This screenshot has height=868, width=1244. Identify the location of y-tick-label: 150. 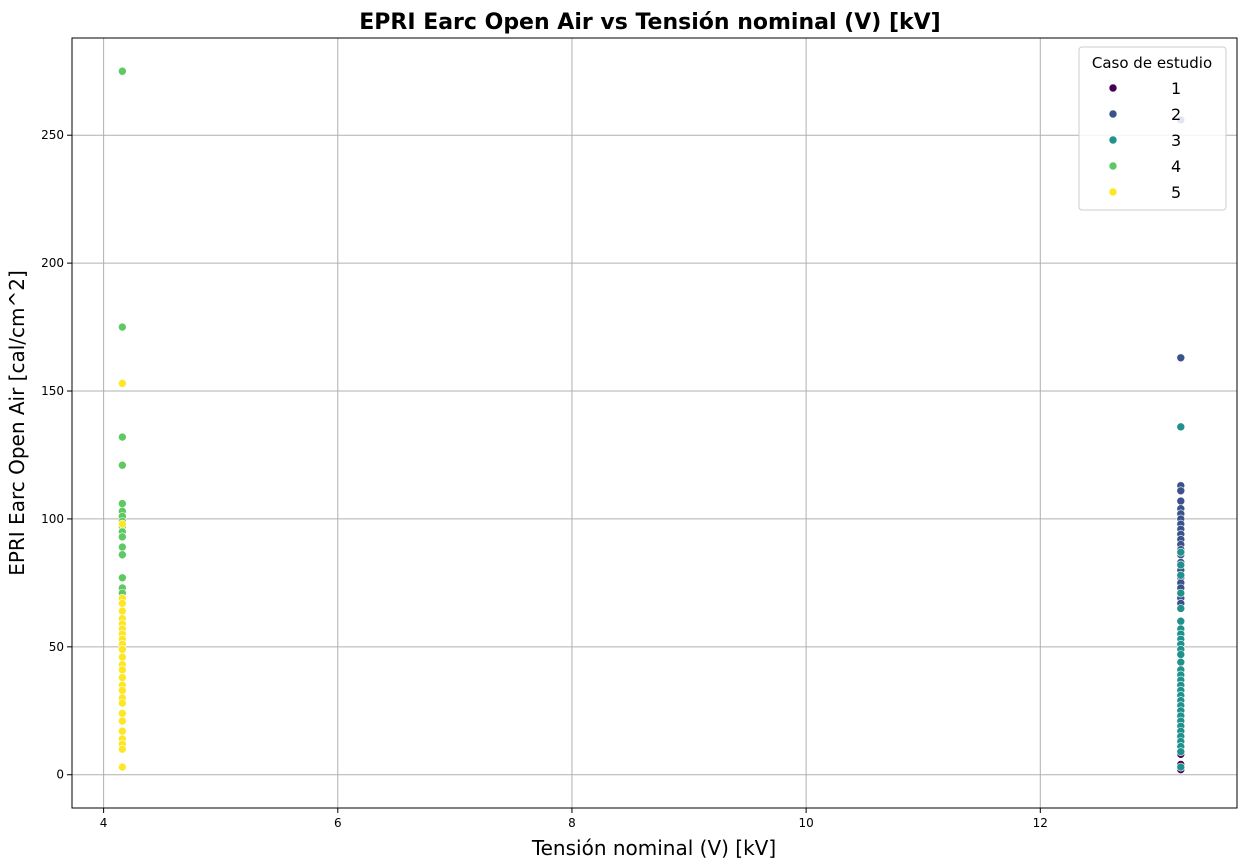
(52, 391).